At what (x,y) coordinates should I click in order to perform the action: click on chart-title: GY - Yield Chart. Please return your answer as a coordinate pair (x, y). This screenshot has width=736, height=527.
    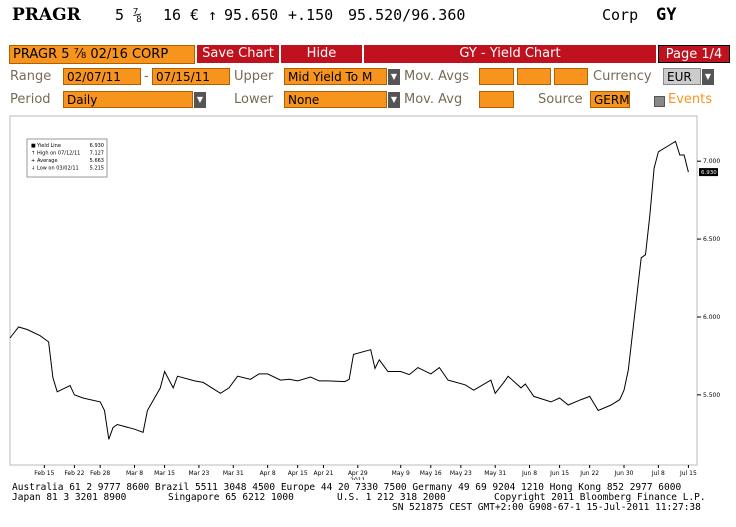
    Looking at the image, I should click on (510, 54).